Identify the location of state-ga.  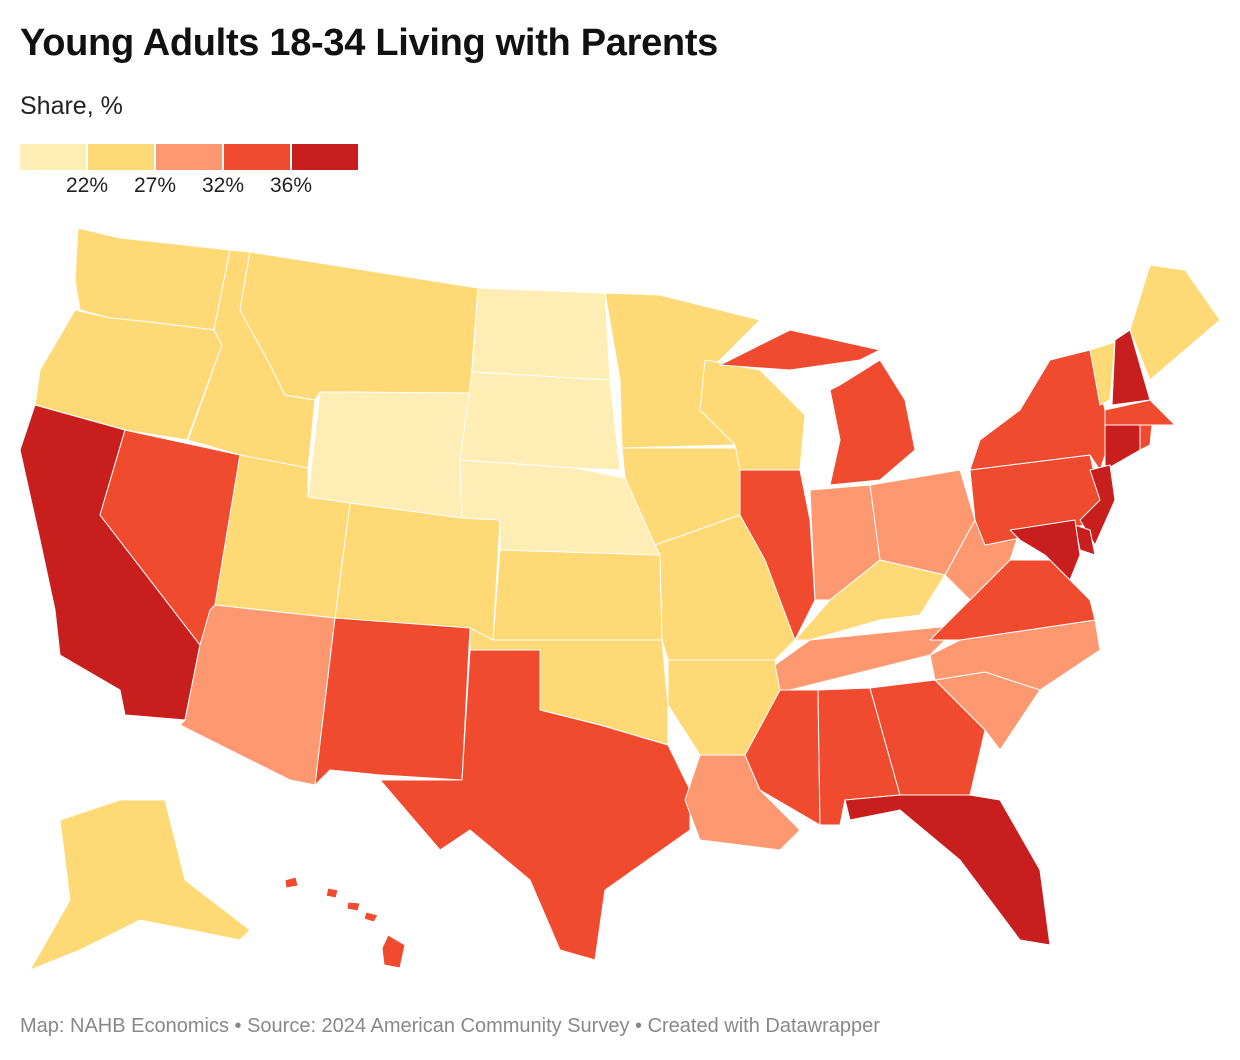
(927, 737).